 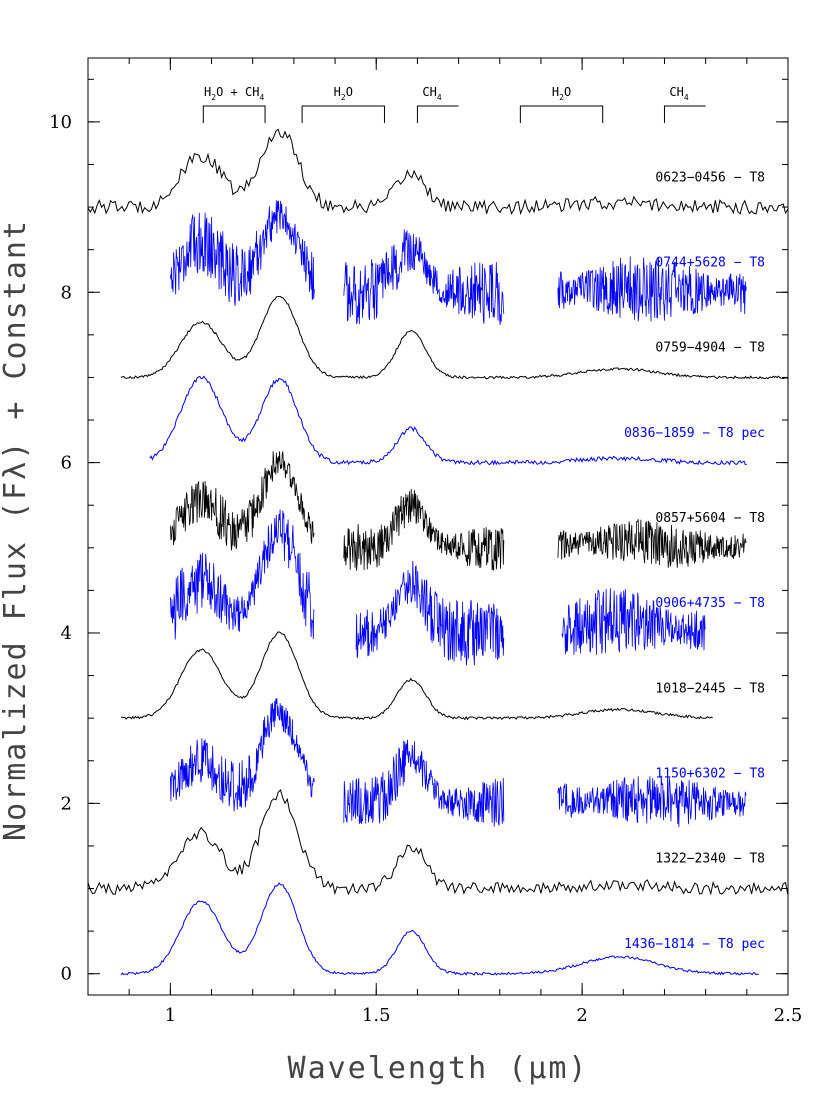 I want to click on y-tick-label: 6, so click(x=66, y=463).